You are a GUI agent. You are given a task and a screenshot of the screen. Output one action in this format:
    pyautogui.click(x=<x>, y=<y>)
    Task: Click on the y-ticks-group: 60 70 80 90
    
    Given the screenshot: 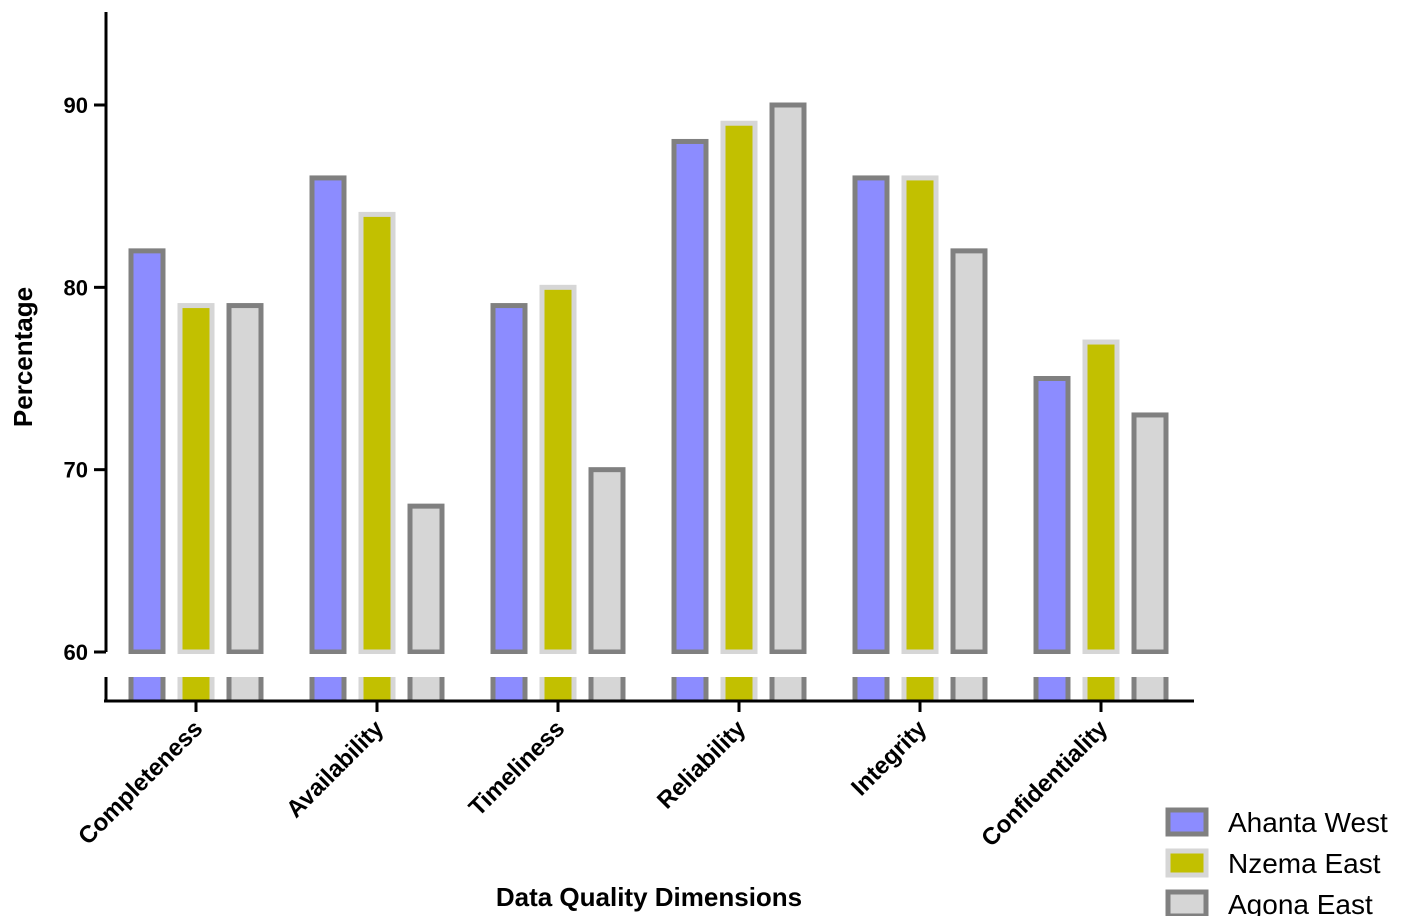 What is the action you would take?
    pyautogui.click(x=85, y=379)
    